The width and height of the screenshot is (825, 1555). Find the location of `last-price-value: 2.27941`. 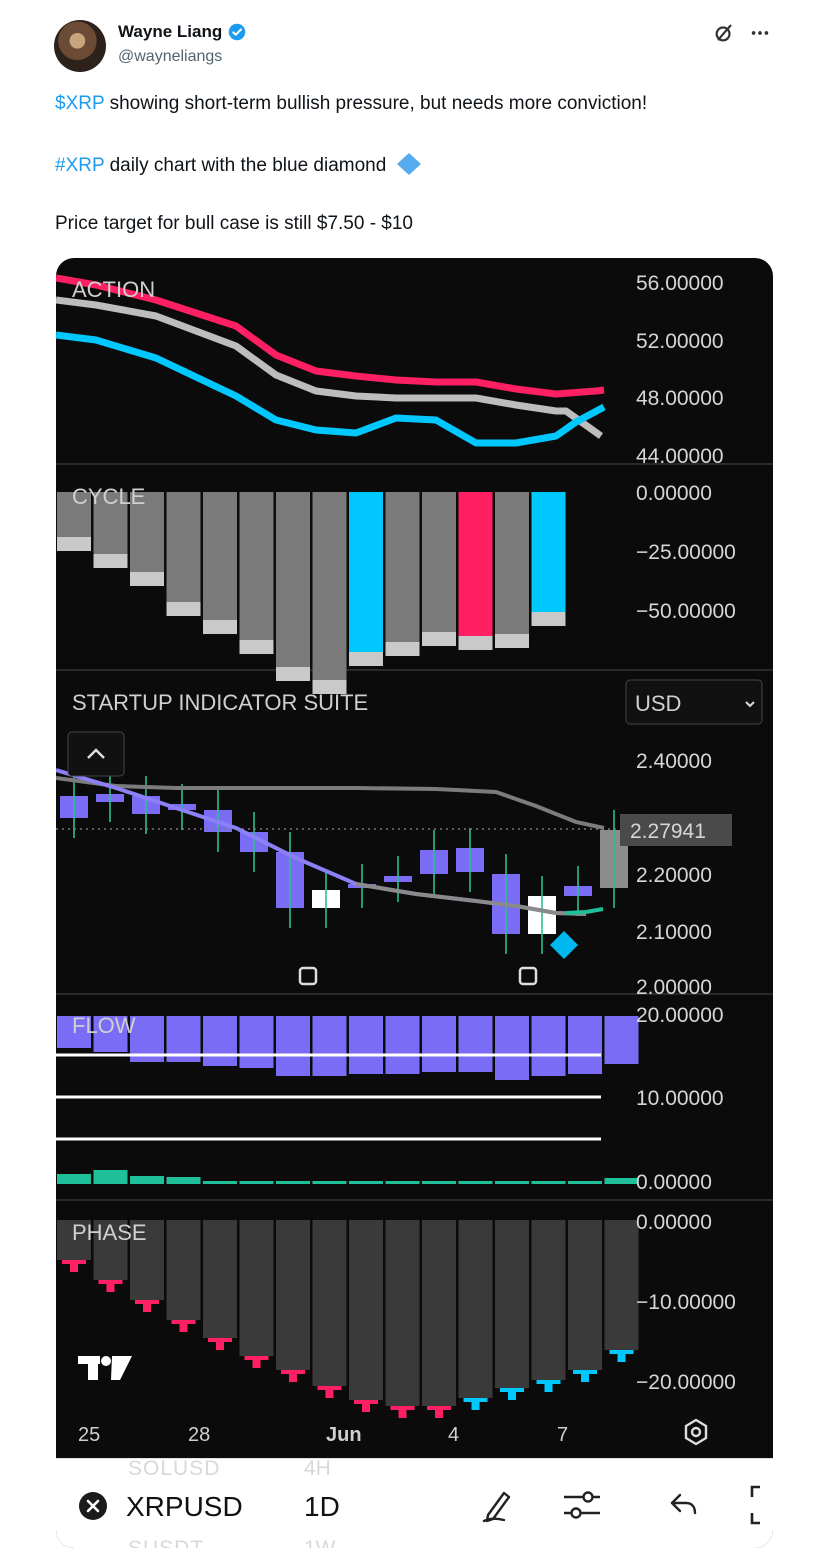

last-price-value: 2.27941 is located at coordinates (668, 831).